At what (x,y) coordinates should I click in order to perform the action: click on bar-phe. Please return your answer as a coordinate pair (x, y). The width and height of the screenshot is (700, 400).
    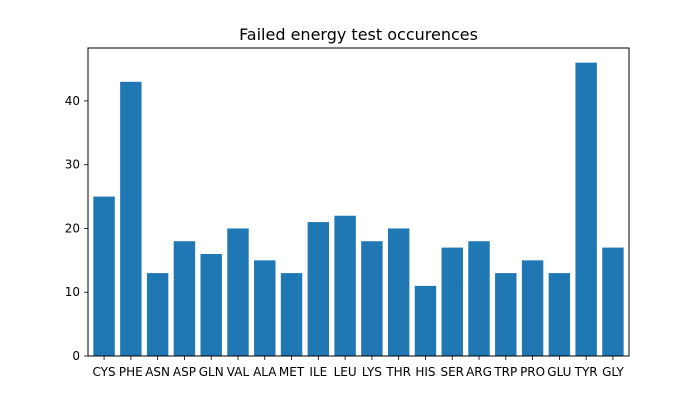
    Looking at the image, I should click on (131, 218).